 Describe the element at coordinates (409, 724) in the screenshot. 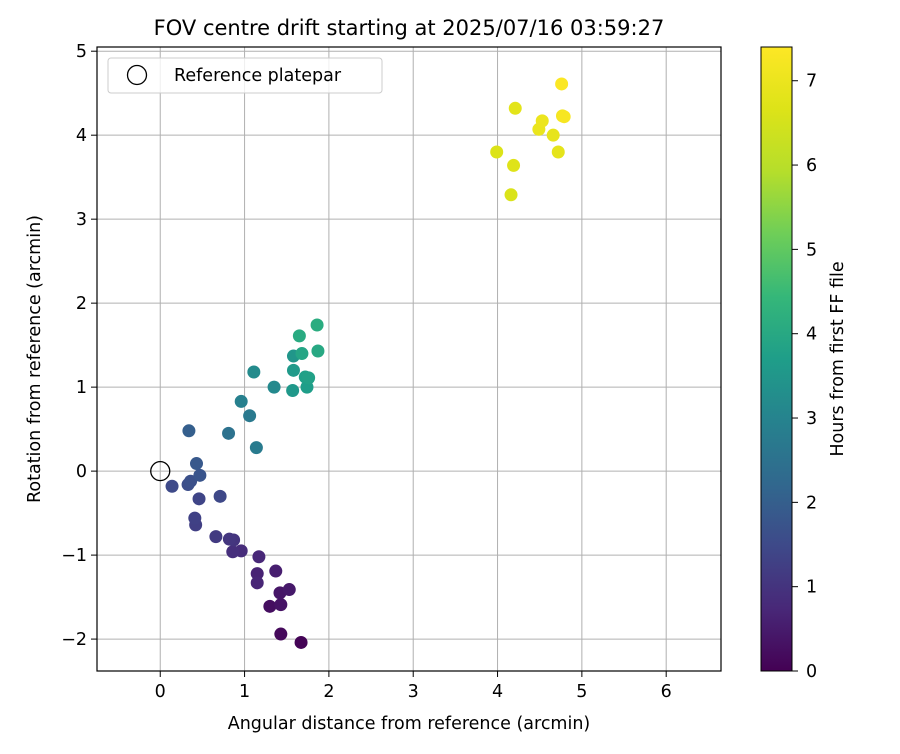

I see `x-axis-label: Angular distance from reference (arcmin)` at that location.